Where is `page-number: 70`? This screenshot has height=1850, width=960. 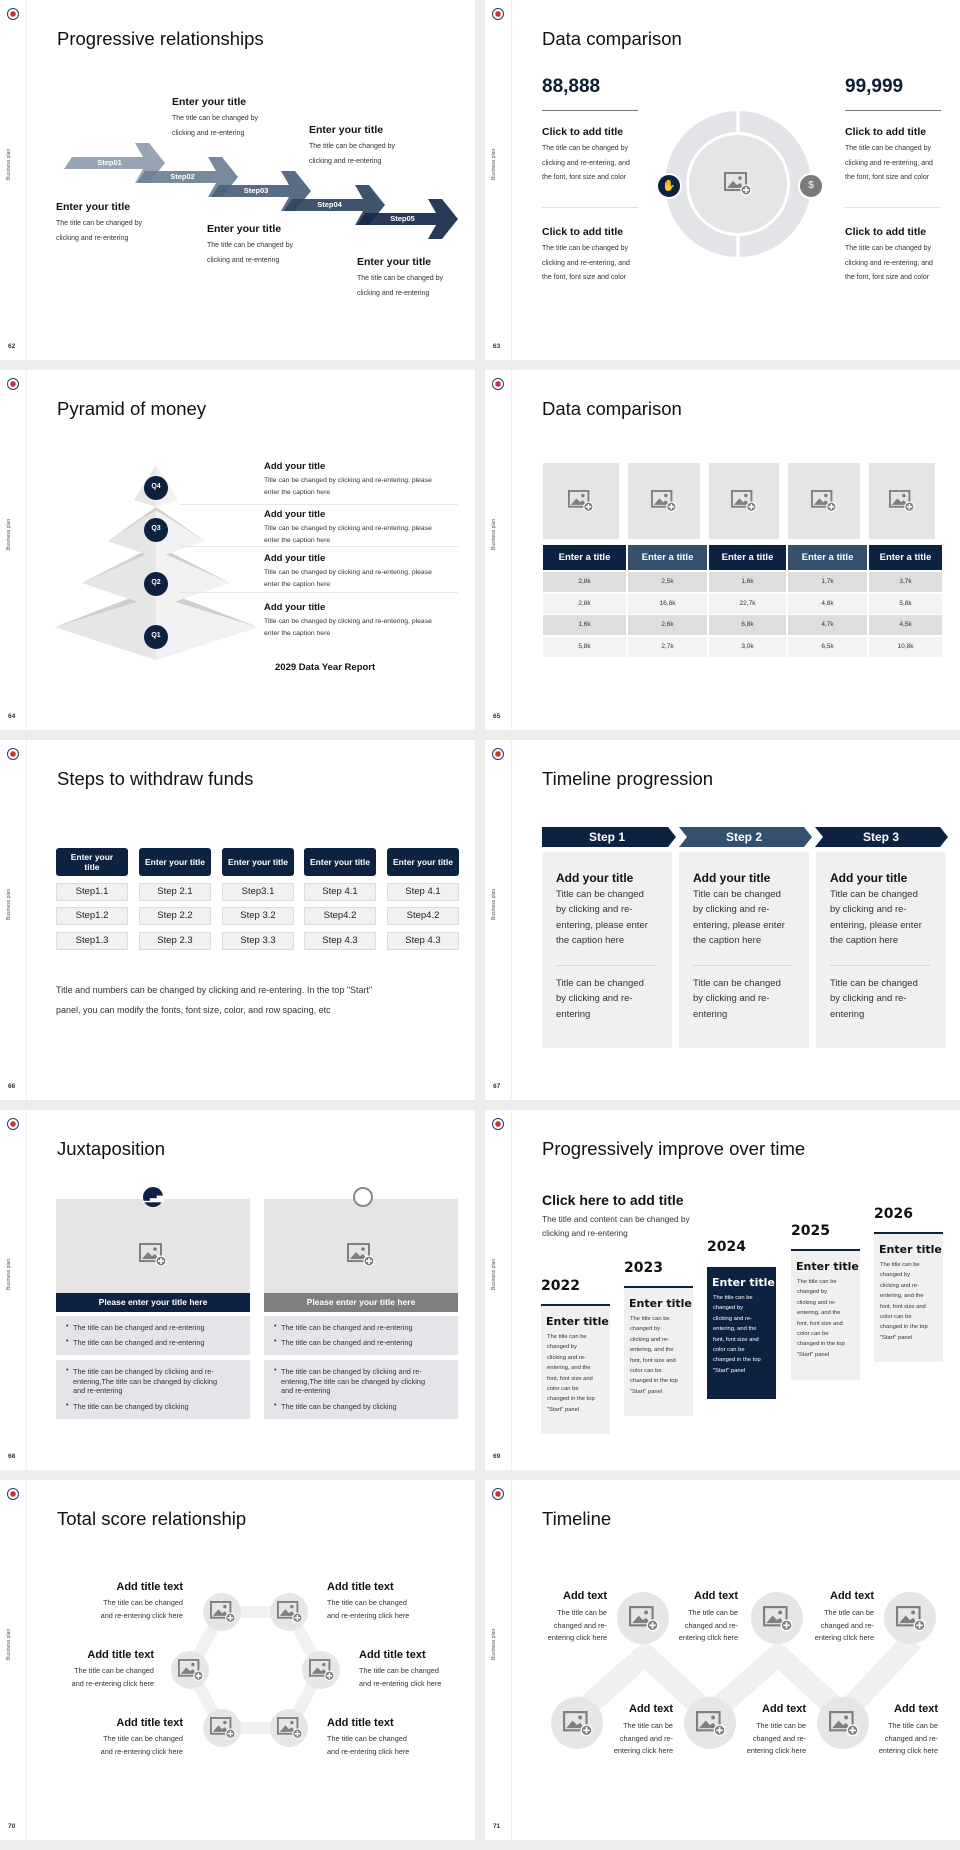 page-number: 70 is located at coordinates (12, 1826).